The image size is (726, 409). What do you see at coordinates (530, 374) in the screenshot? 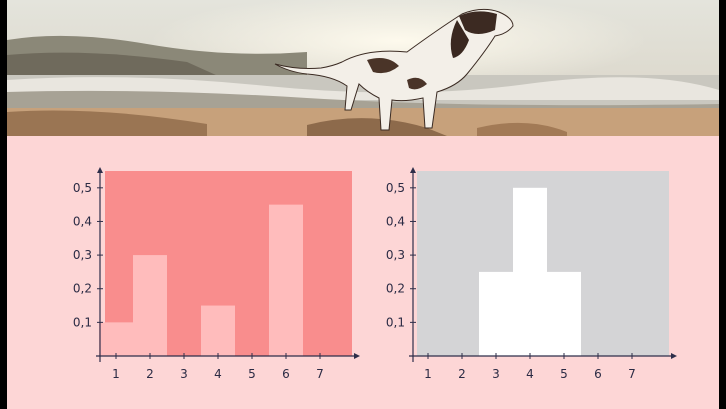
I see `right-xtick-label: 4` at bounding box center [530, 374].